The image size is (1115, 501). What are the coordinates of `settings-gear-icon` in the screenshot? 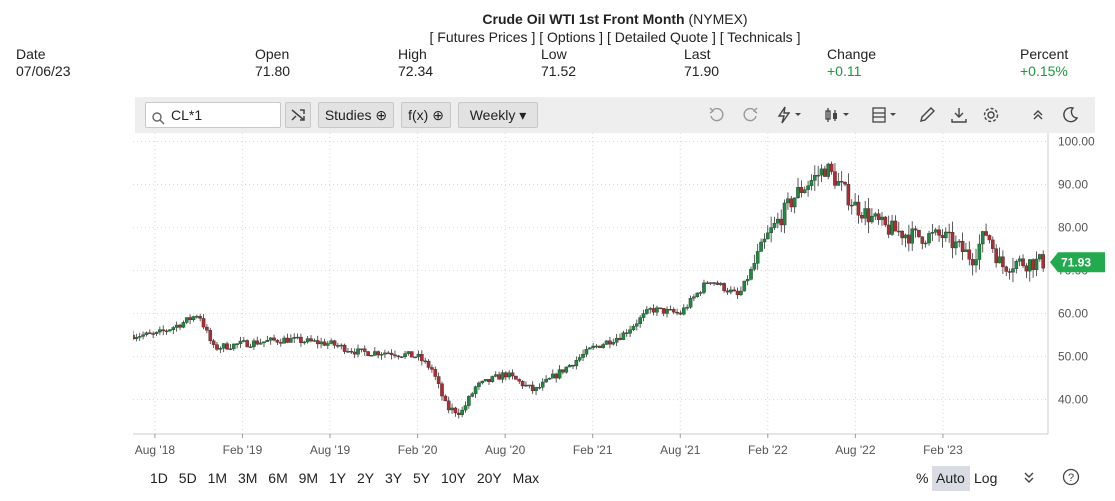 It's located at (992, 115).